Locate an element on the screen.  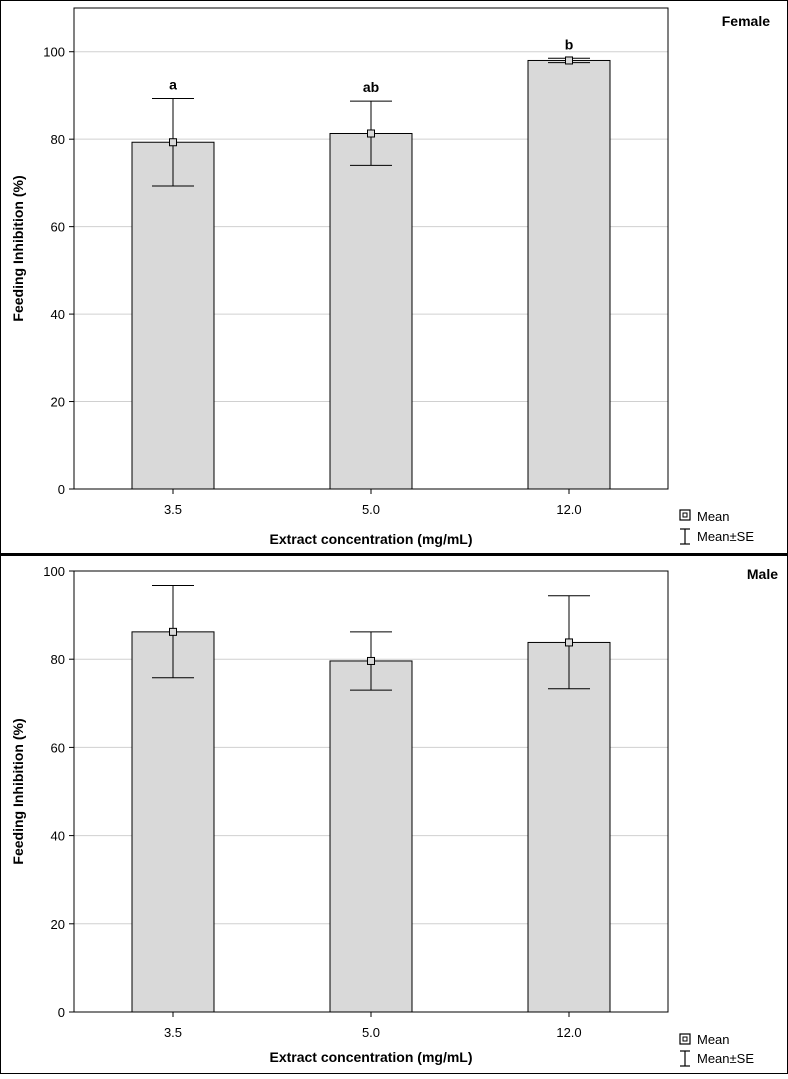
significance-letter: a is located at coordinates (173, 85).